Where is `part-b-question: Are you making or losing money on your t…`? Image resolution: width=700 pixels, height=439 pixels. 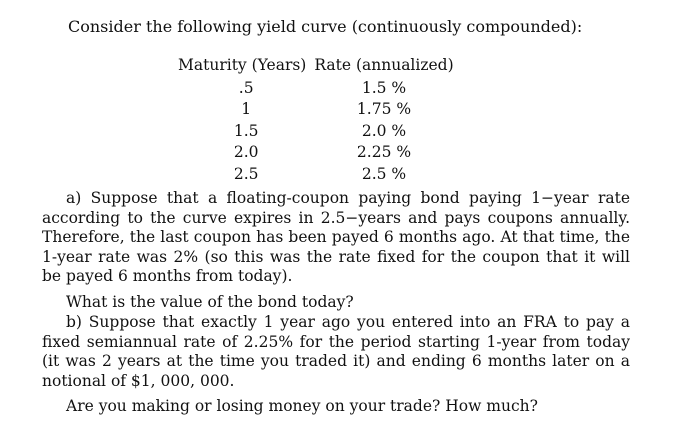 part-b-question: Are you making or losing money on your t… is located at coordinates (302, 406).